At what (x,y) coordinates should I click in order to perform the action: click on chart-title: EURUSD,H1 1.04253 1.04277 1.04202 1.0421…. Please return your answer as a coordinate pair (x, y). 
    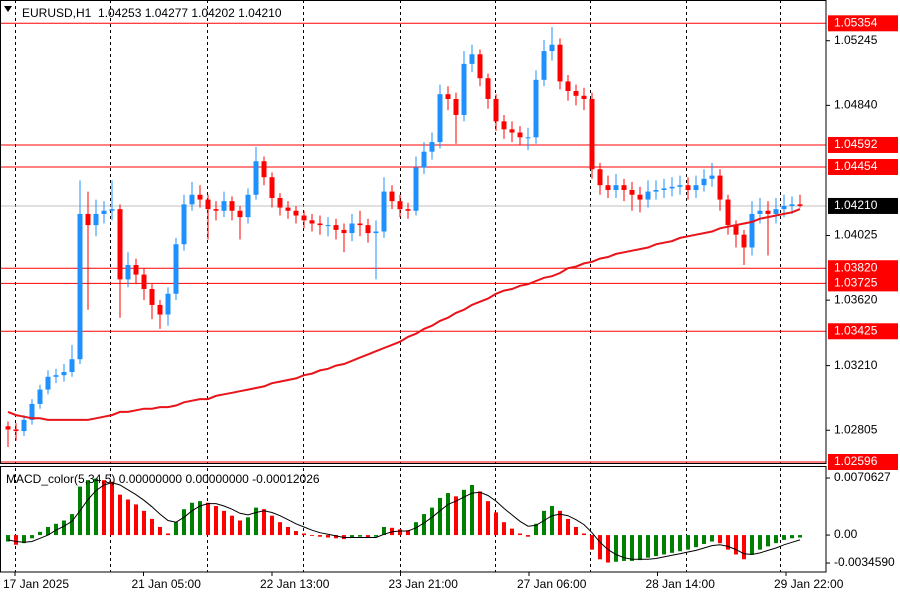
    Looking at the image, I should click on (152, 13).